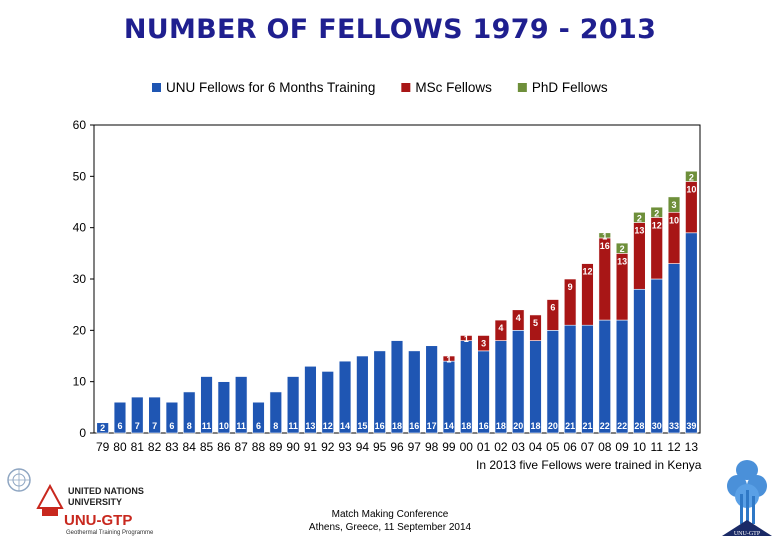 Image resolution: width=780 pixels, height=540 pixels. What do you see at coordinates (224, 447) in the screenshot?
I see `x-tick-label: 86` at bounding box center [224, 447].